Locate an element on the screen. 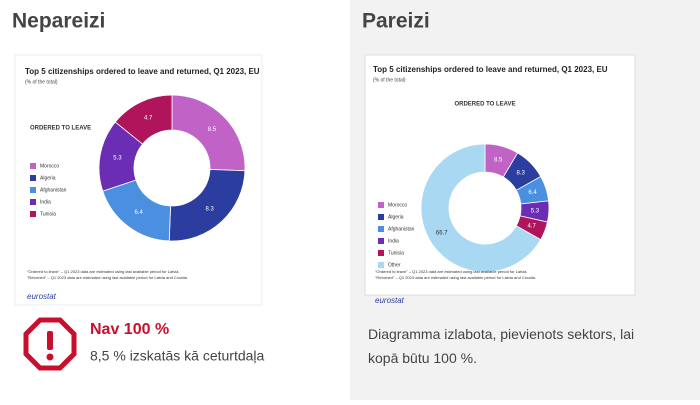 This screenshot has width=700, height=405. heading: Pareizi is located at coordinates (396, 21).